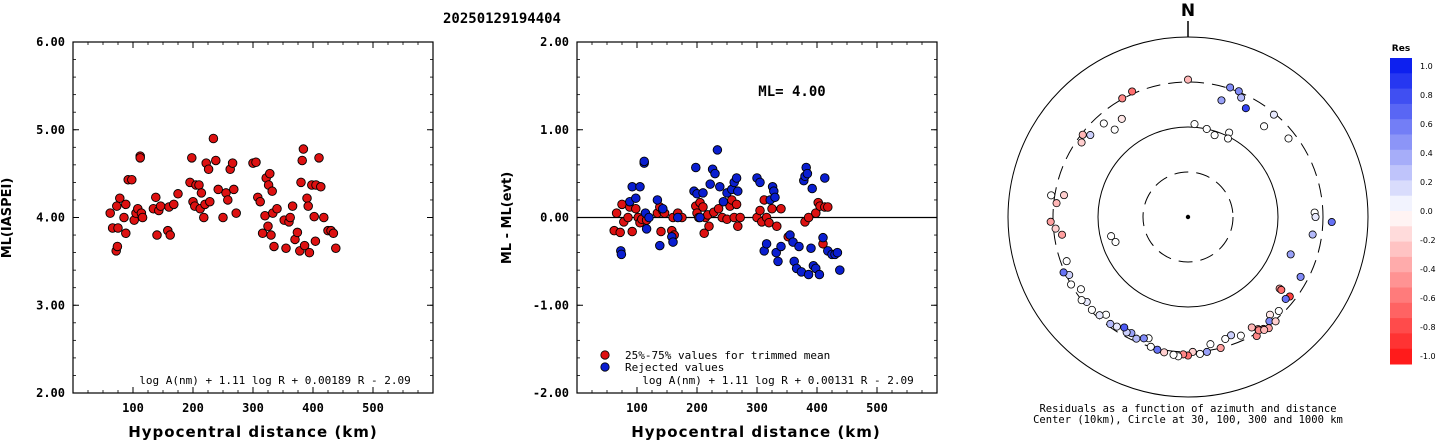 This screenshot has width=1437, height=441. I want to click on y-tick-label: -1.00, so click(551, 305).